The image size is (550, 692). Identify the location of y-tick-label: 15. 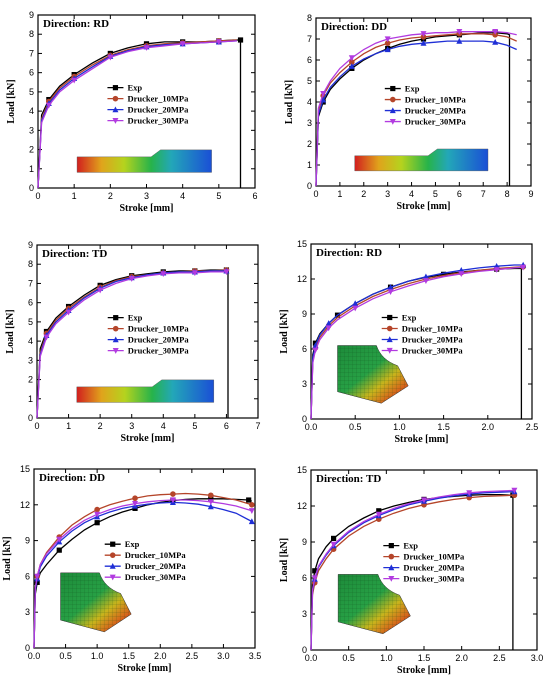
(302, 470).